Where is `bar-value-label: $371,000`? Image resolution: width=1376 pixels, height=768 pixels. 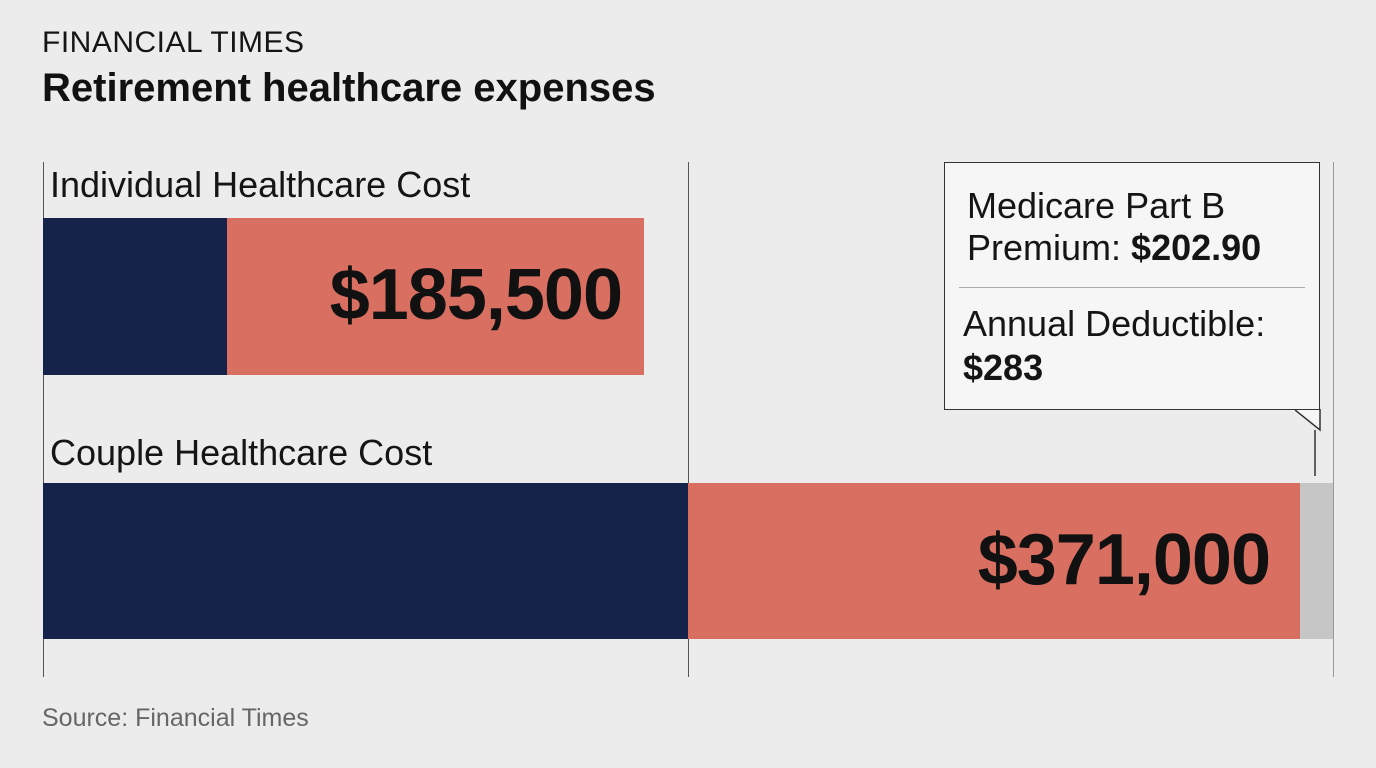 bar-value-label: $371,000 is located at coordinates (1124, 560).